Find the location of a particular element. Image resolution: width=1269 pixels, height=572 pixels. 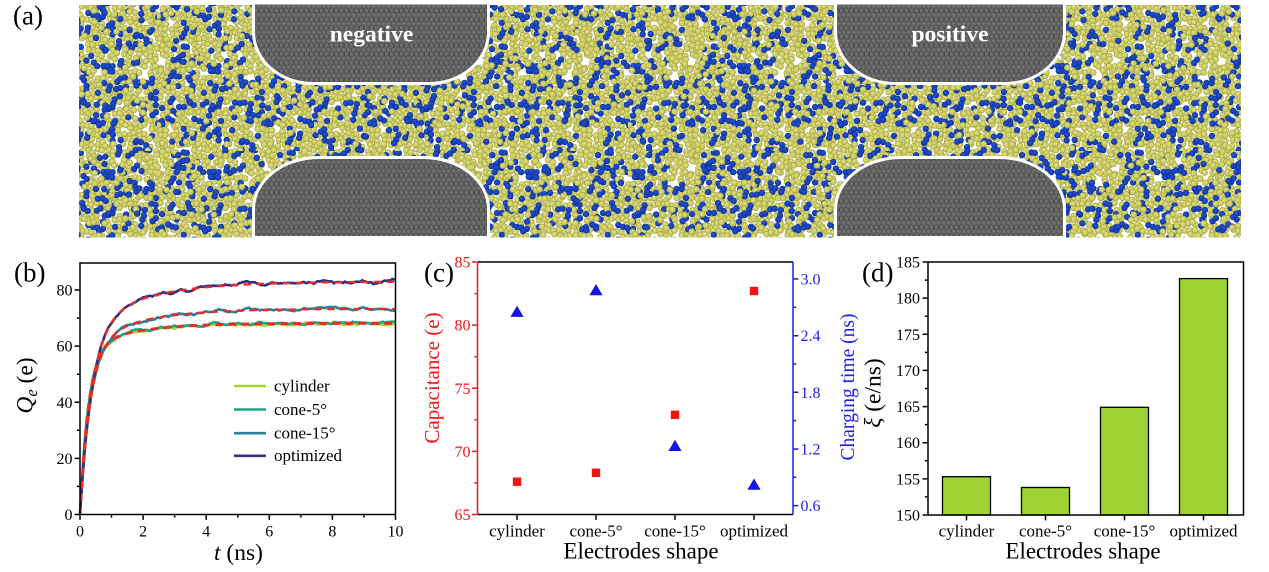

svg-text: 165 is located at coordinates (908, 407).